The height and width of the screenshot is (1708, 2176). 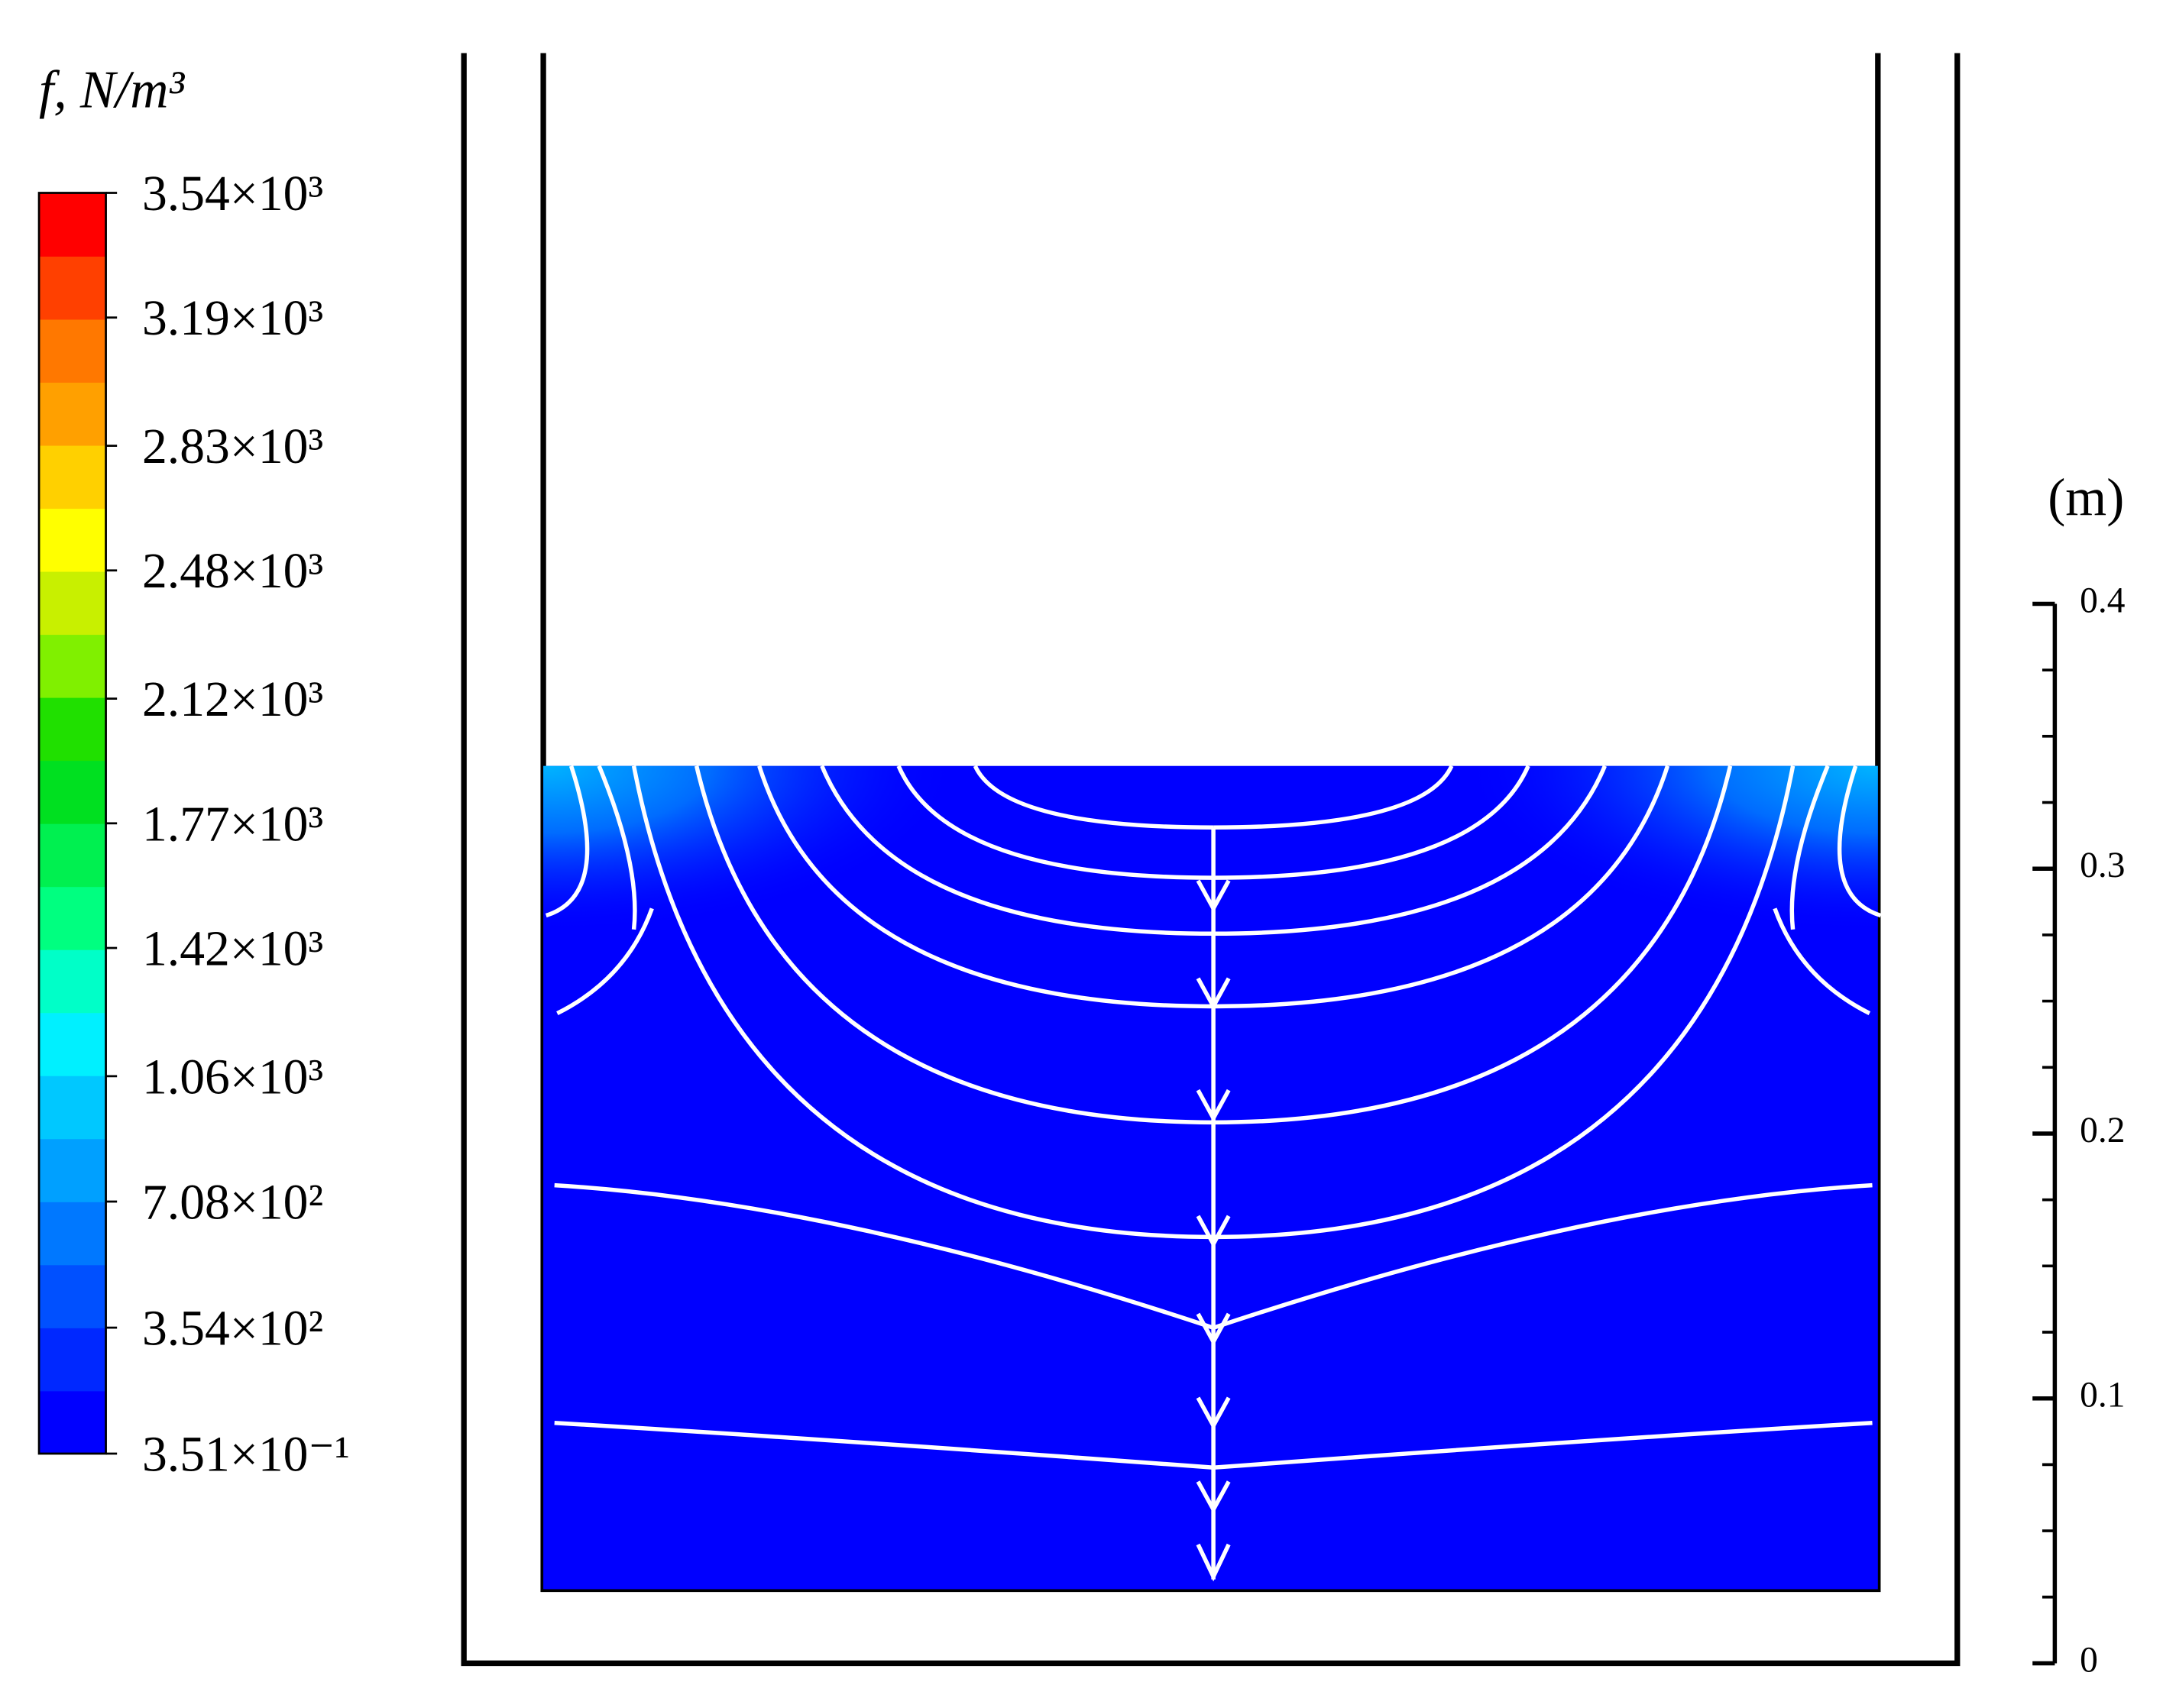 I want to click on scale-tick-label: 0.1, so click(x=2102, y=1395).